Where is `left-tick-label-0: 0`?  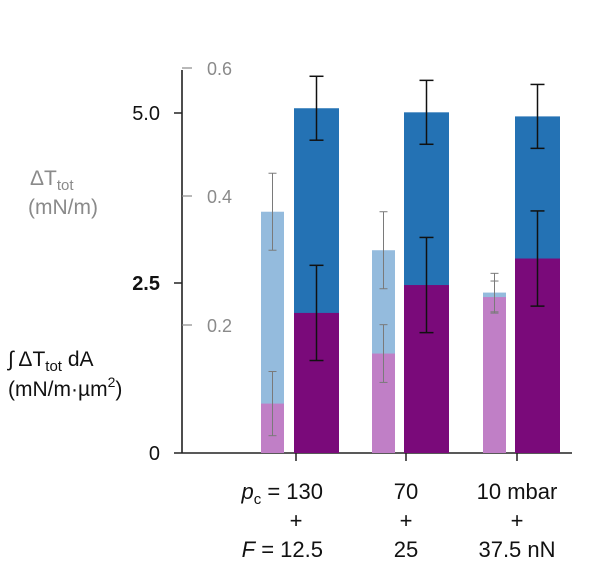
left-tick-label-0: 0 is located at coordinates (154, 454).